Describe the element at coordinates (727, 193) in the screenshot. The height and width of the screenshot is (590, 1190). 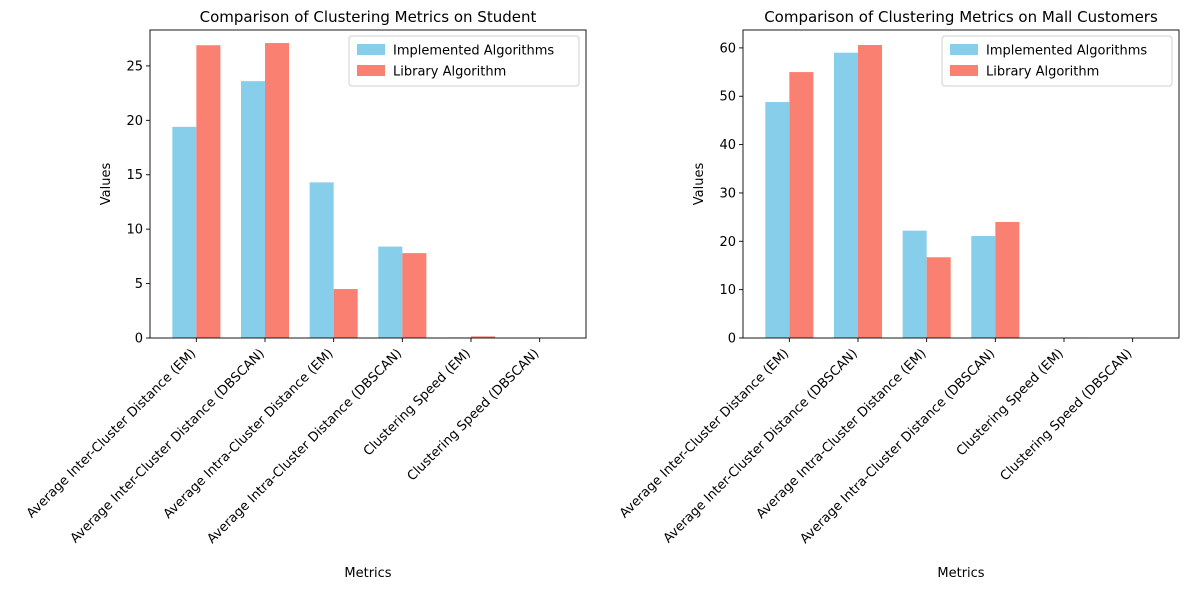
I see `y-tick-label: 30` at that location.